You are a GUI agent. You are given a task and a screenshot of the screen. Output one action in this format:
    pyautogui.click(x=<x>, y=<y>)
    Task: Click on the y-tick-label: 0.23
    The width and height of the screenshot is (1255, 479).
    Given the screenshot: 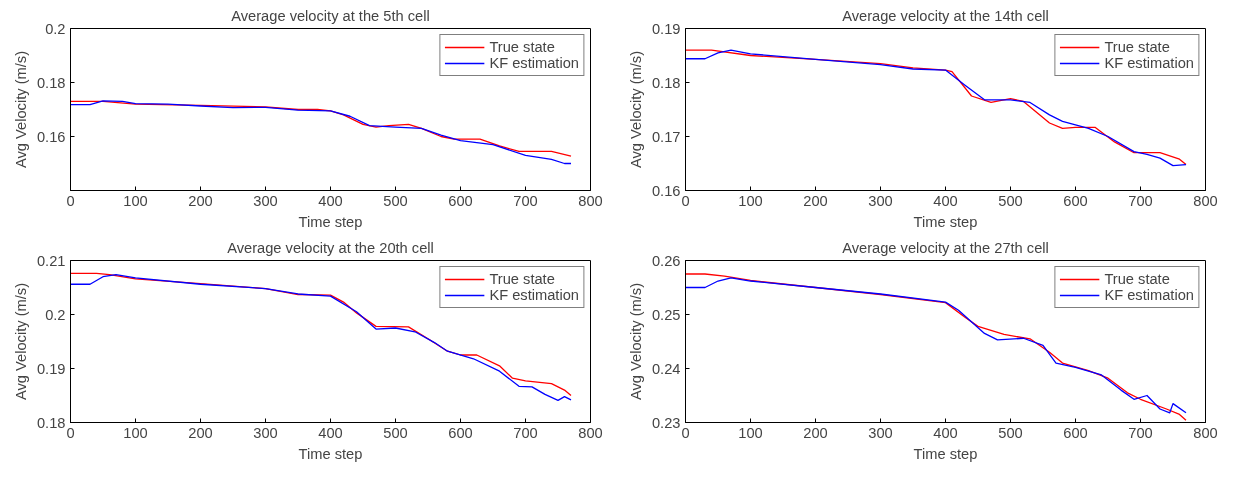 What is the action you would take?
    pyautogui.click(x=666, y=422)
    